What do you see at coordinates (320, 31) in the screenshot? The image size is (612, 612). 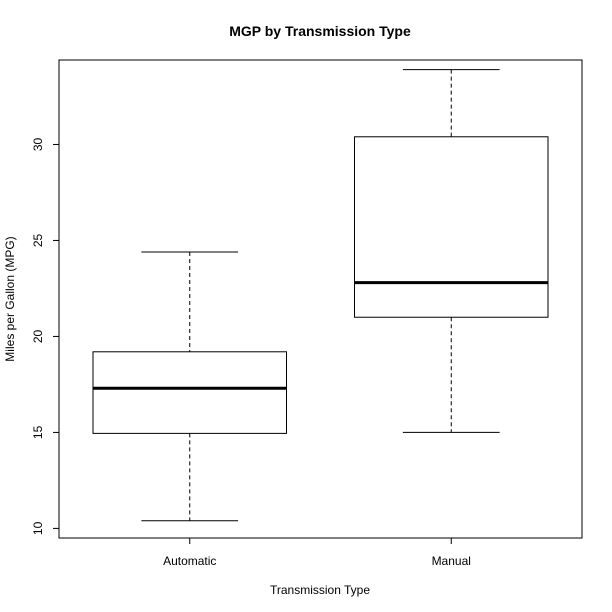 I see `chart-title: MGP by Transmission Type` at bounding box center [320, 31].